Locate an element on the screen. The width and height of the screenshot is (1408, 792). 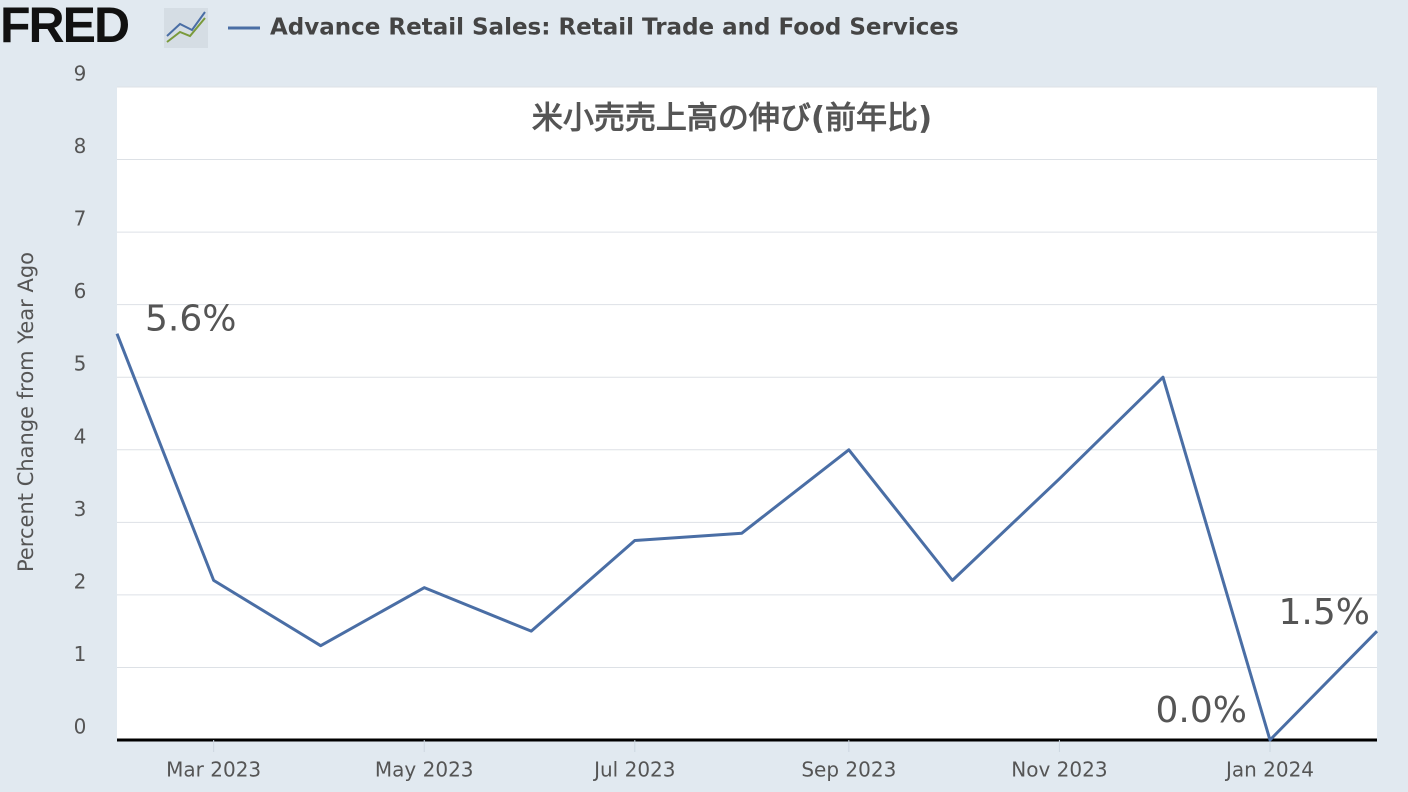
x-tick-label: Sep 2023 is located at coordinates (848, 770).